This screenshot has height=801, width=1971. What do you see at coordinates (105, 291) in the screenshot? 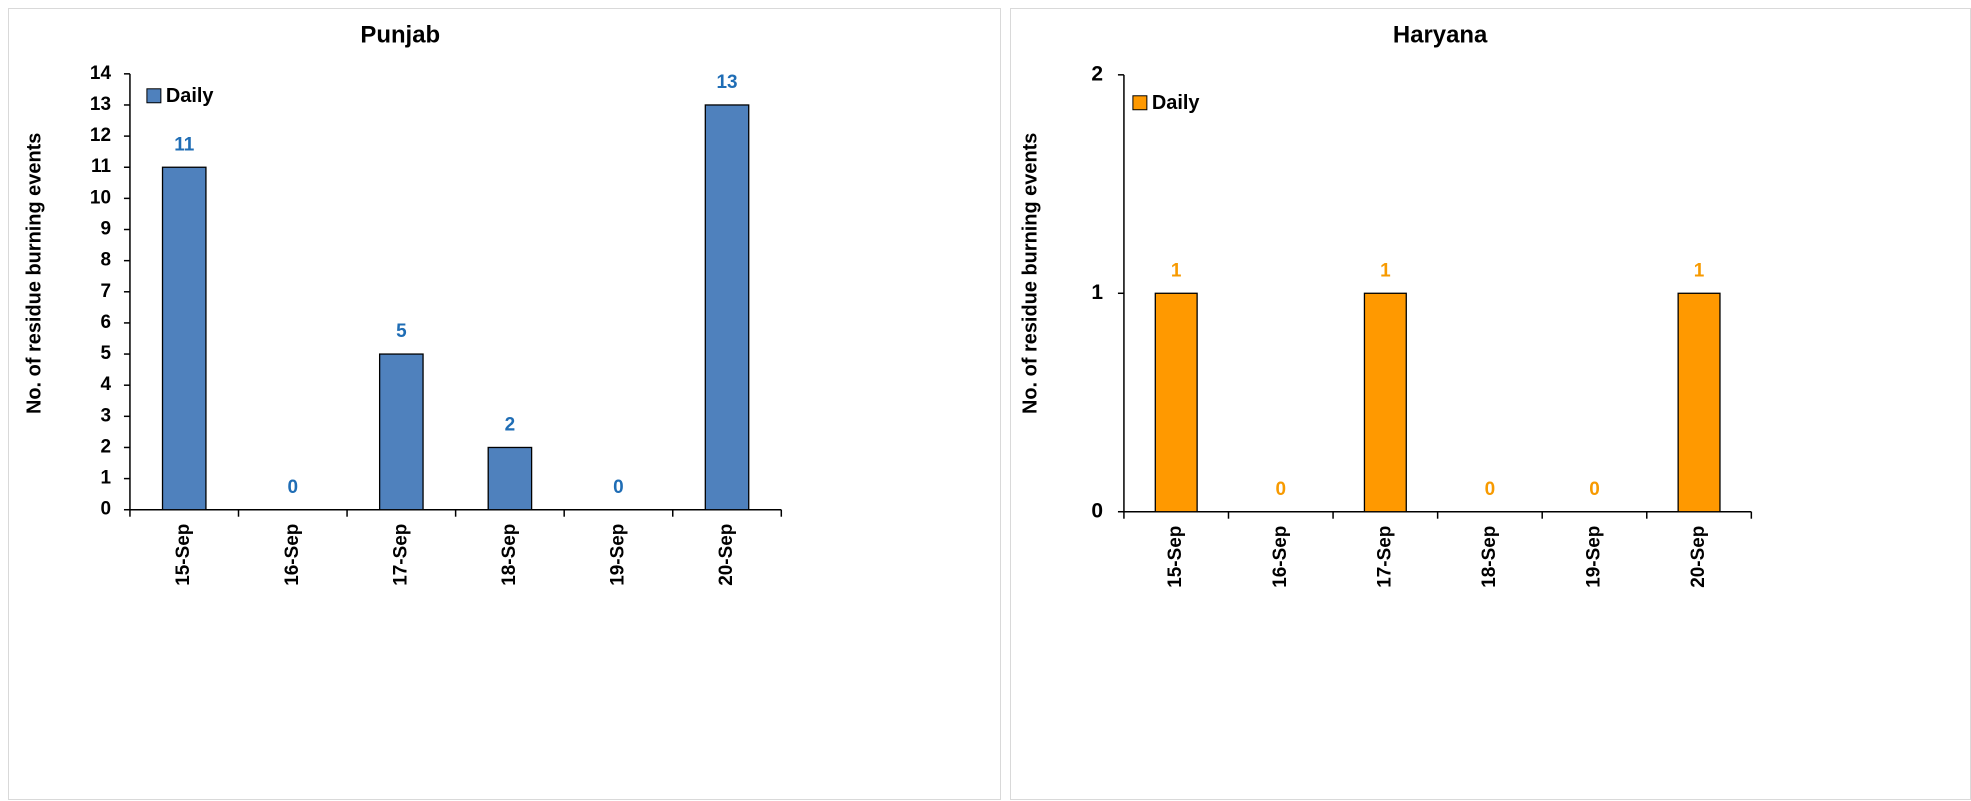
I see `y-tick-label: 7` at bounding box center [105, 291].